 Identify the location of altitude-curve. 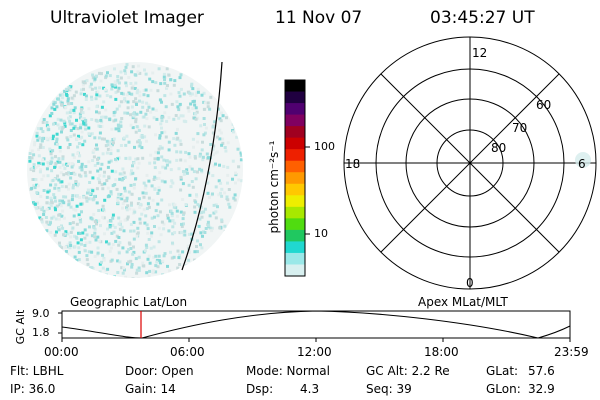
(316, 324).